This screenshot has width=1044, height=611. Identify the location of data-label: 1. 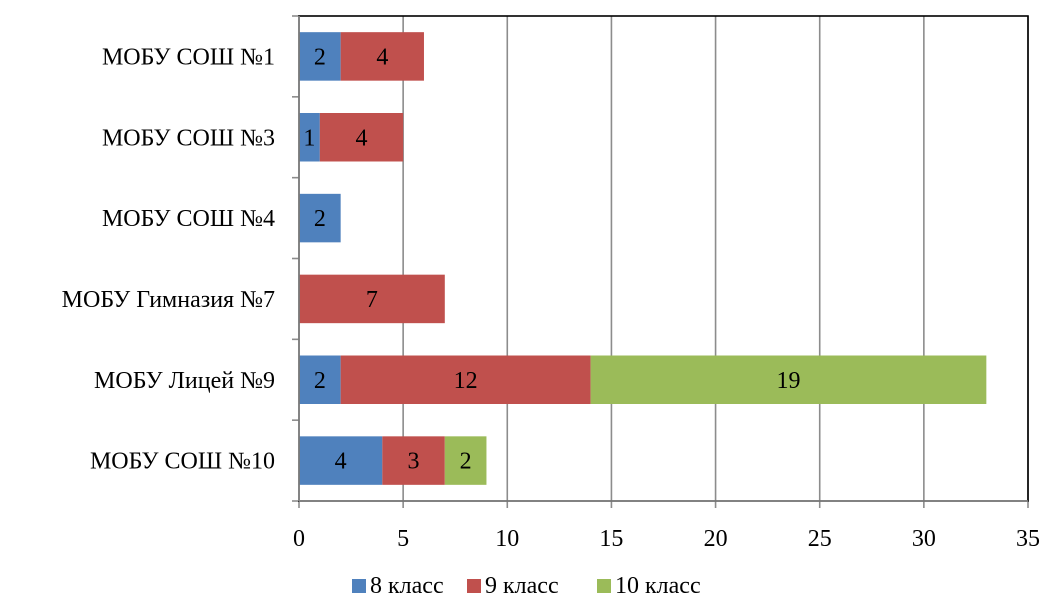
(309, 138).